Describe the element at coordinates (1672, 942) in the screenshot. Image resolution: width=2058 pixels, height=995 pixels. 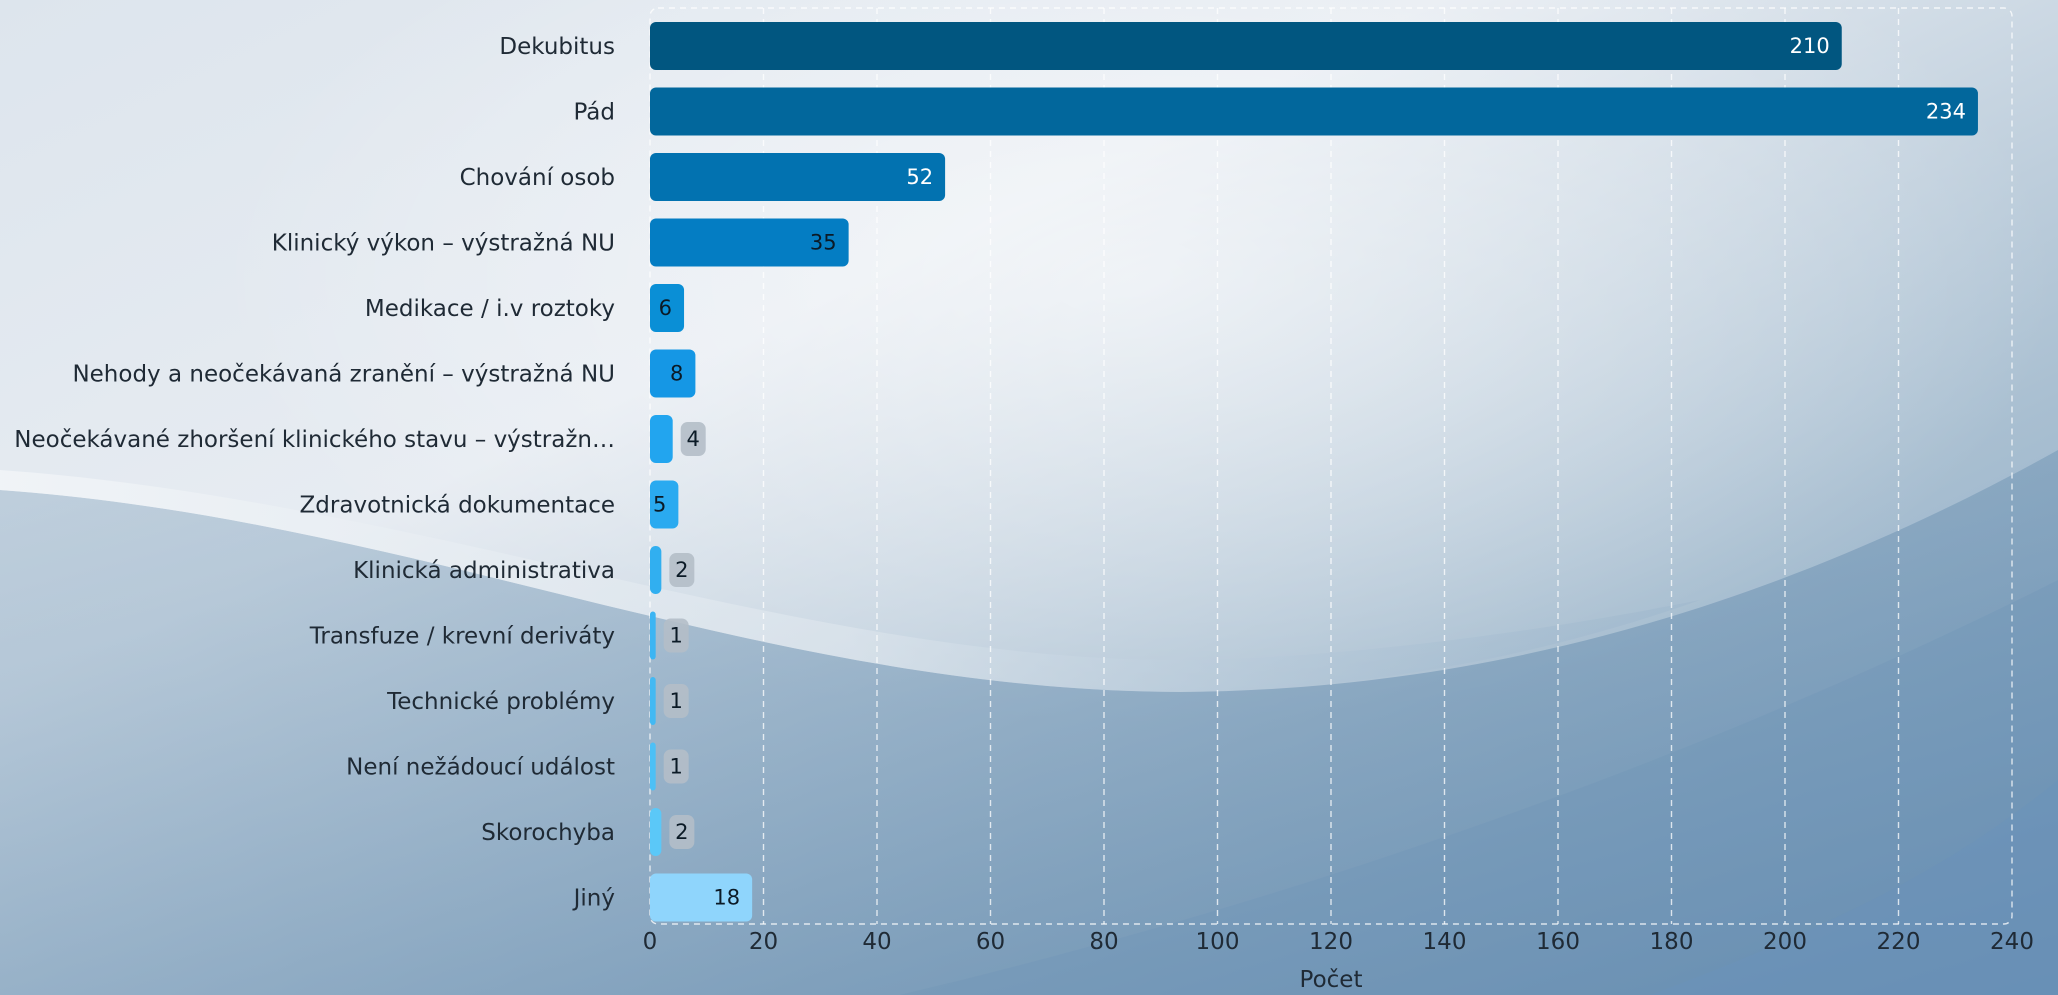
I see `x-tick-label: 180` at that location.